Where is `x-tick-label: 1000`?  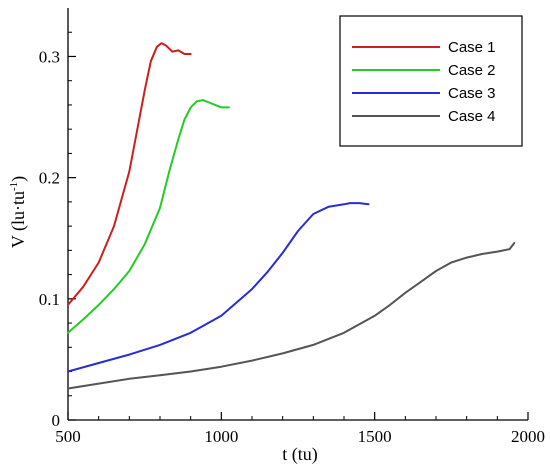
x-tick-label: 1000 is located at coordinates (221, 436).